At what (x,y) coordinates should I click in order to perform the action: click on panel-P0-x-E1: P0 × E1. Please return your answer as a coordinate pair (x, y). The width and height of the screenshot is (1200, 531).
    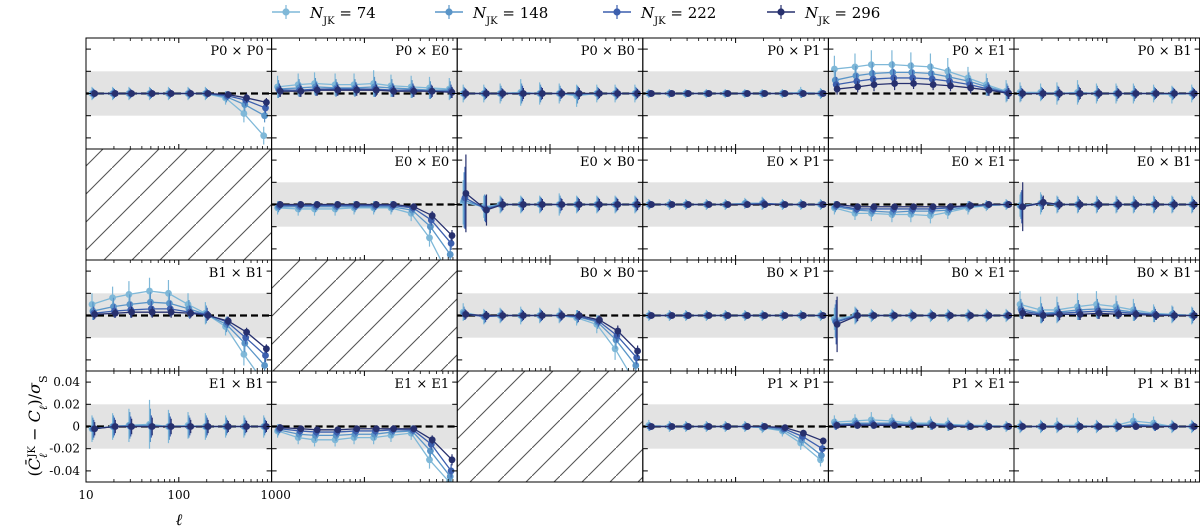
    Looking at the image, I should click on (921, 93).